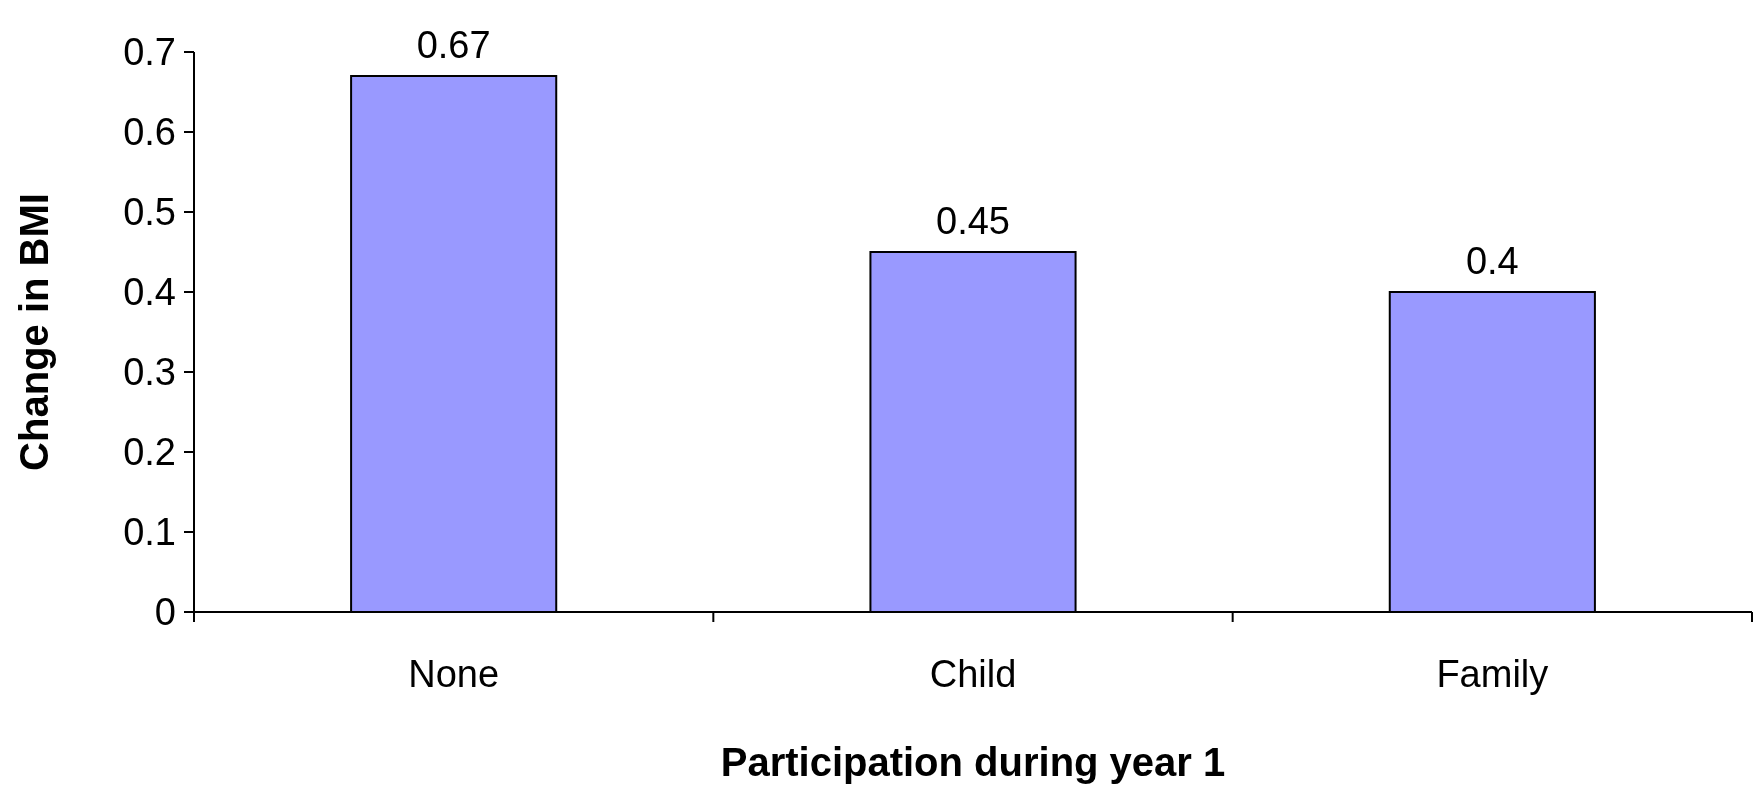 This screenshot has height=801, width=1761. What do you see at coordinates (973, 221) in the screenshot?
I see `data-label: 0.45` at bounding box center [973, 221].